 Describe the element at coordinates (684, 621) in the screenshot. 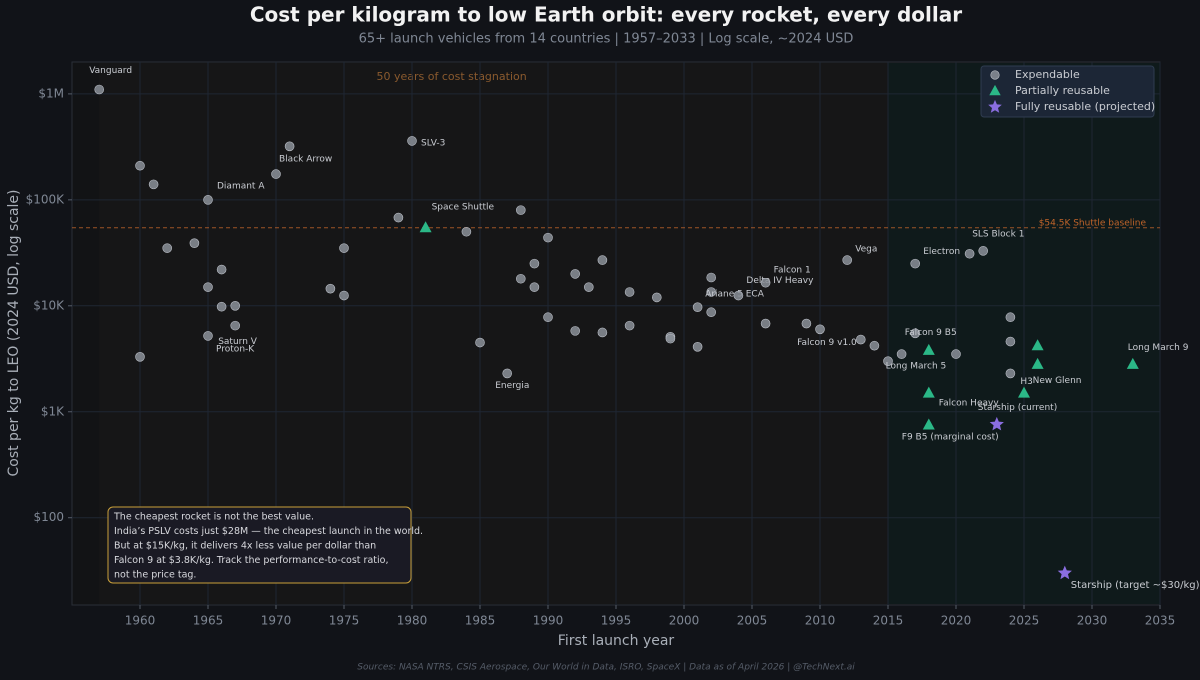

I see `x-tick-label: 2000` at that location.